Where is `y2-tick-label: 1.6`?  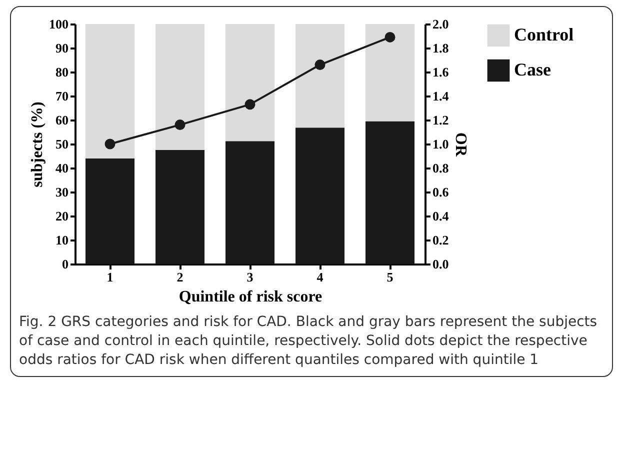
y2-tick-label: 1.6 is located at coordinates (441, 72).